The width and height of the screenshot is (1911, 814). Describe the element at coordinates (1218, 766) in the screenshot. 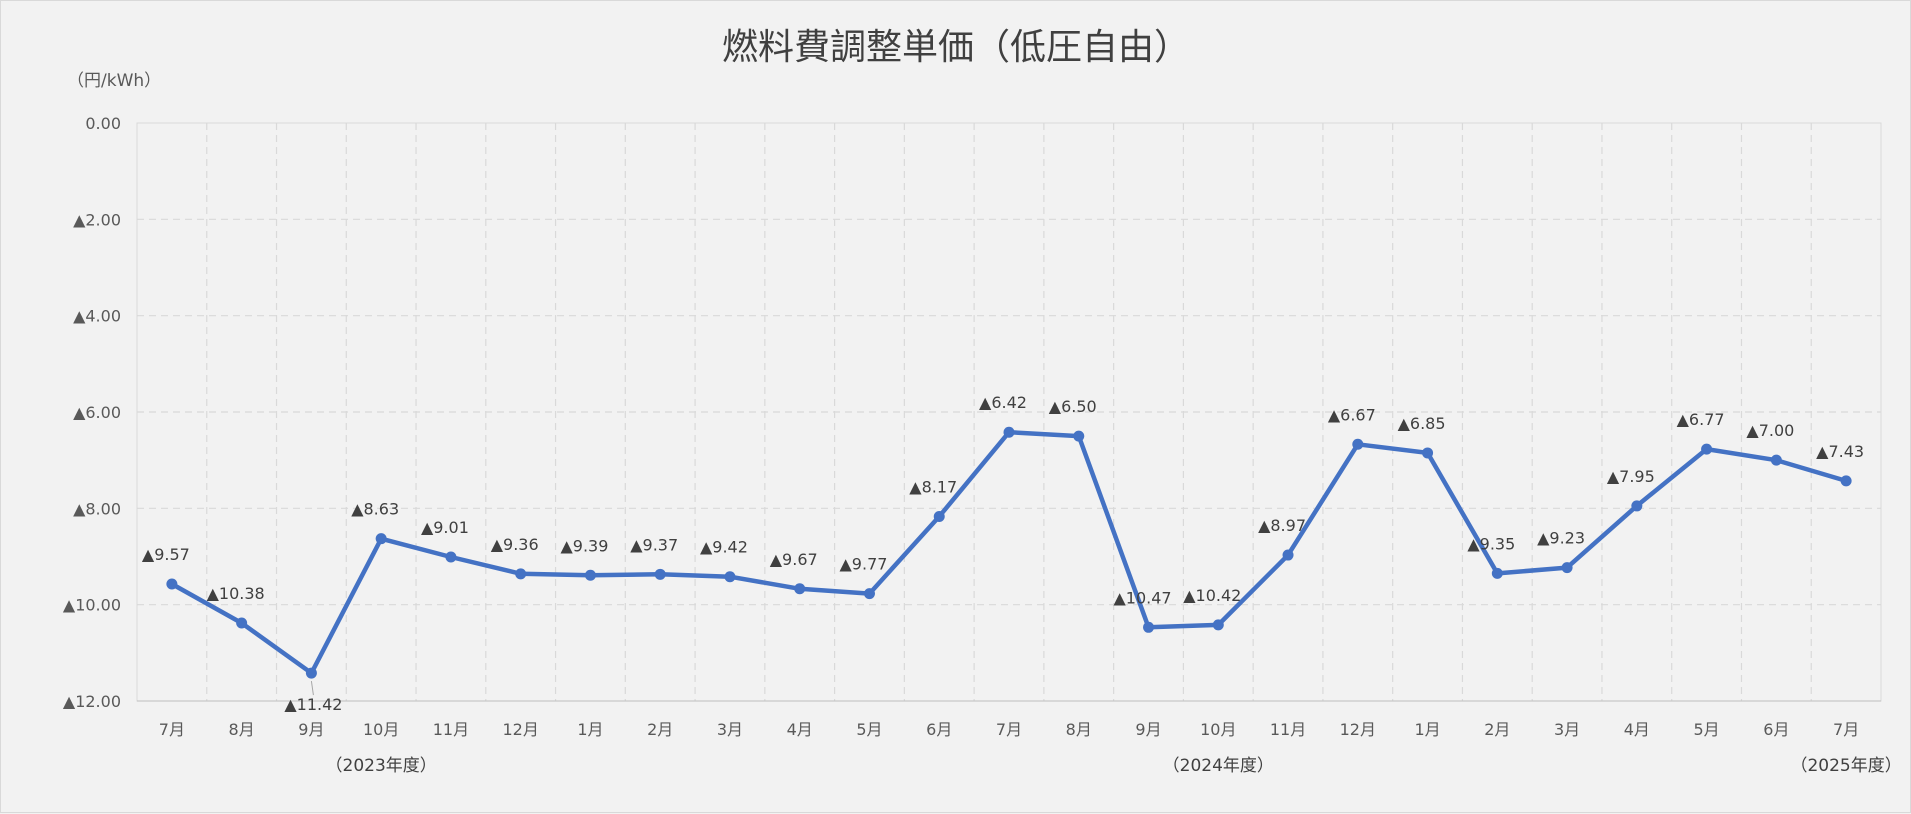

I see `fiscal-year-label: （2024年度）` at that location.